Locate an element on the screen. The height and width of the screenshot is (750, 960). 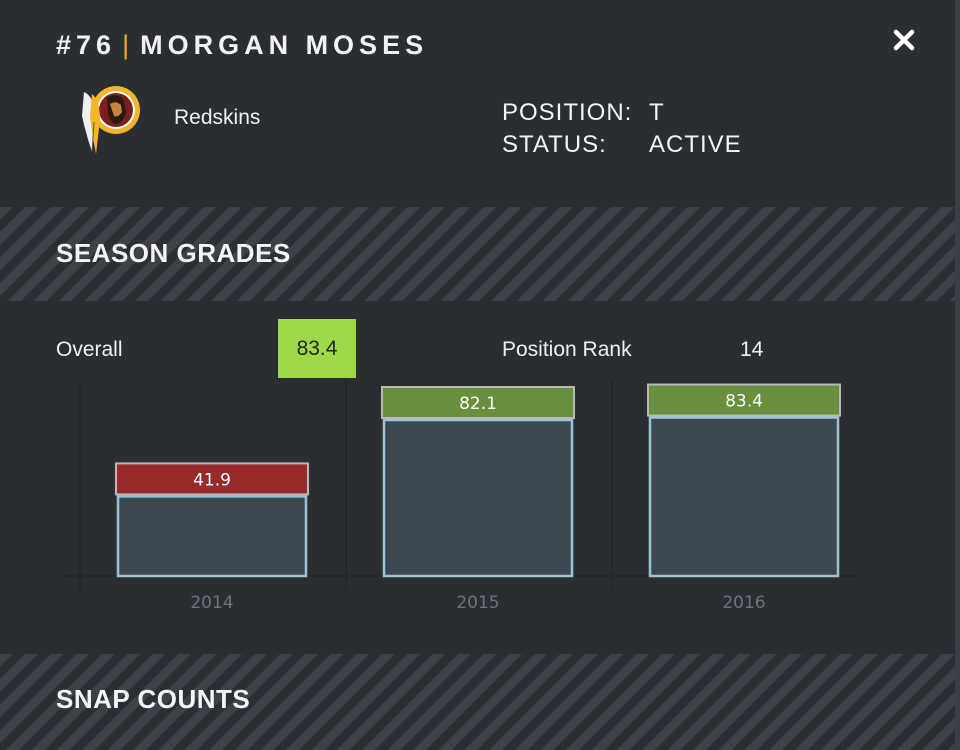
section-title: SNAP COUNTS is located at coordinates (153, 699).